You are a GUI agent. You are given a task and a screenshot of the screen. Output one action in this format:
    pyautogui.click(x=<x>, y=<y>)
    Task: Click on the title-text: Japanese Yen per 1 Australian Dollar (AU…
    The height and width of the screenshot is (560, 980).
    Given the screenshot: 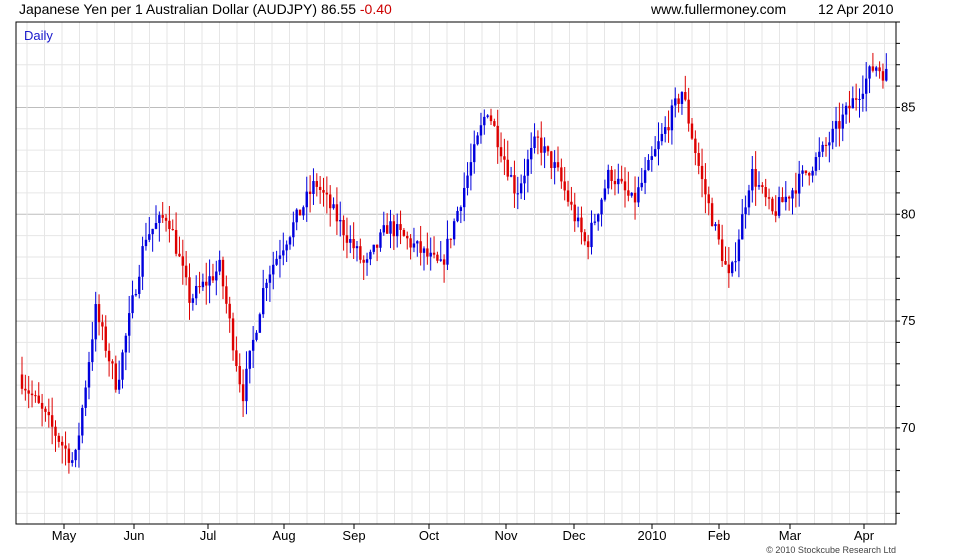 What is the action you would take?
    pyautogui.click(x=168, y=9)
    